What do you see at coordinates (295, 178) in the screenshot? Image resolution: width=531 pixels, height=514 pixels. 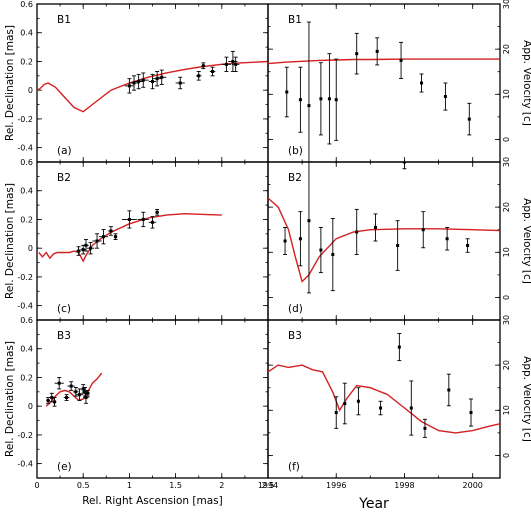 I see `row-label: B2` at bounding box center [295, 178].